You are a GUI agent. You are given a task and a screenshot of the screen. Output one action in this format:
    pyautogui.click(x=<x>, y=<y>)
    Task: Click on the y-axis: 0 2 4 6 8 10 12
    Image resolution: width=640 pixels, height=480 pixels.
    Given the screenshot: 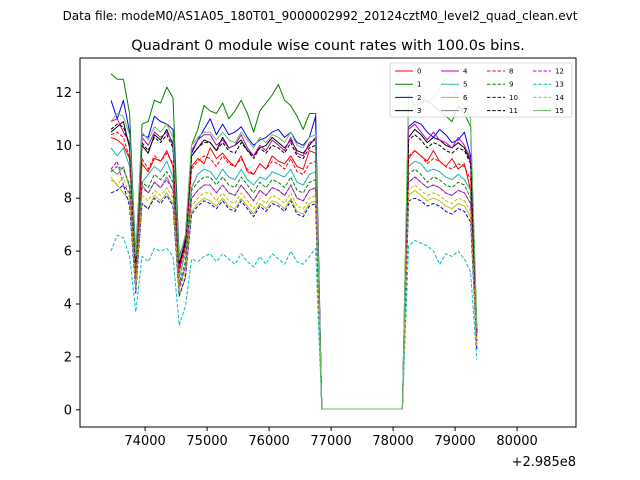 What is the action you would take?
    pyautogui.click(x=67, y=252)
    